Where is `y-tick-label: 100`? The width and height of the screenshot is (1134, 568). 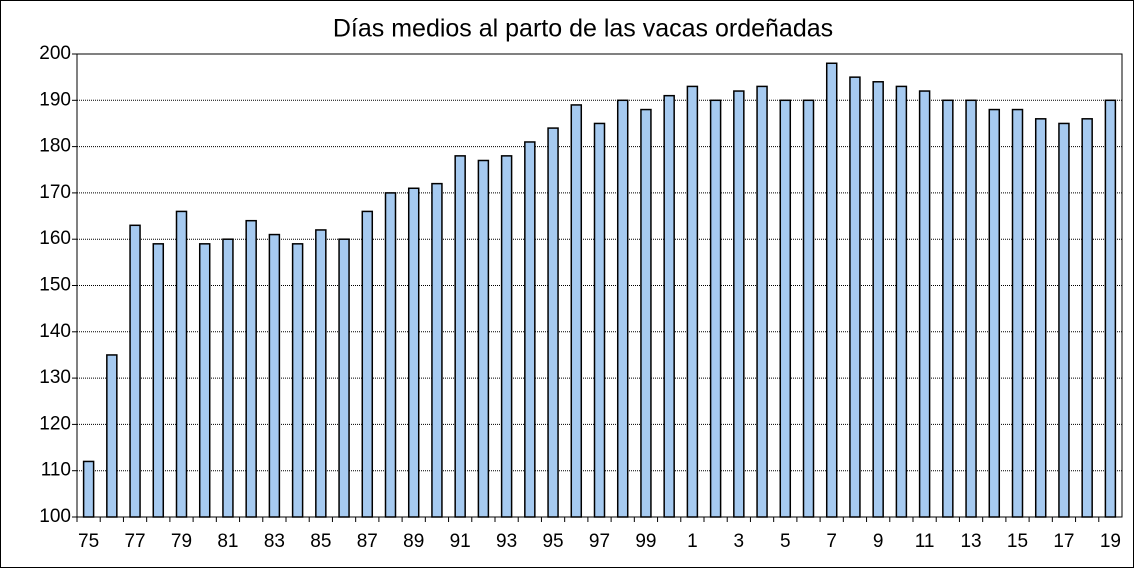 y-tick-label: 100 is located at coordinates (55, 516).